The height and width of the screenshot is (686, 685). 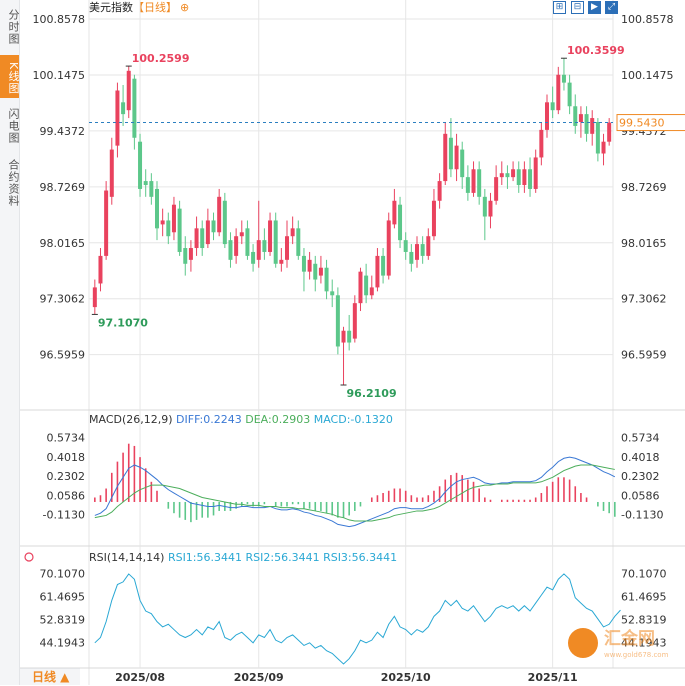 I want to click on zoom-in-icon: ⊞, so click(x=559, y=7).